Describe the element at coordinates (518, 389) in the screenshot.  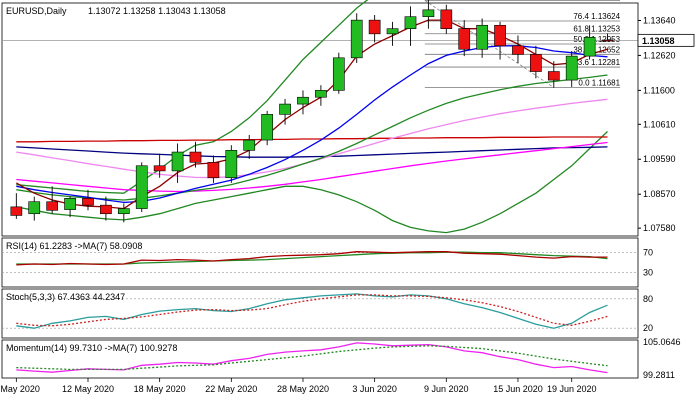
I see `x-tick-label: 15 Jun 2020` at that location.